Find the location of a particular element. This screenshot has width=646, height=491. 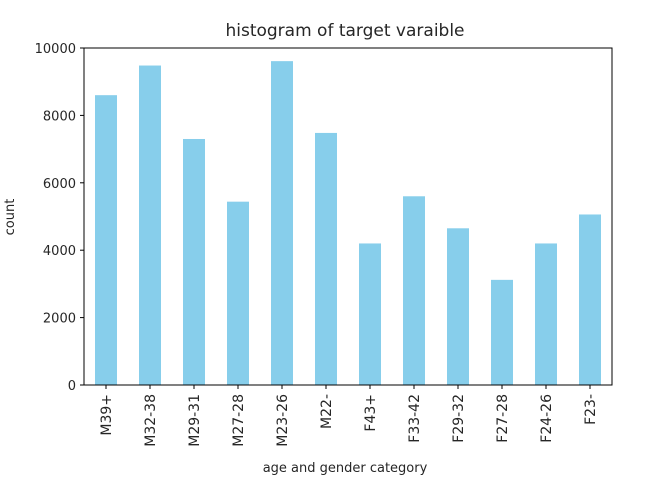

chart-title: histogram of target varaible is located at coordinates (344, 31).